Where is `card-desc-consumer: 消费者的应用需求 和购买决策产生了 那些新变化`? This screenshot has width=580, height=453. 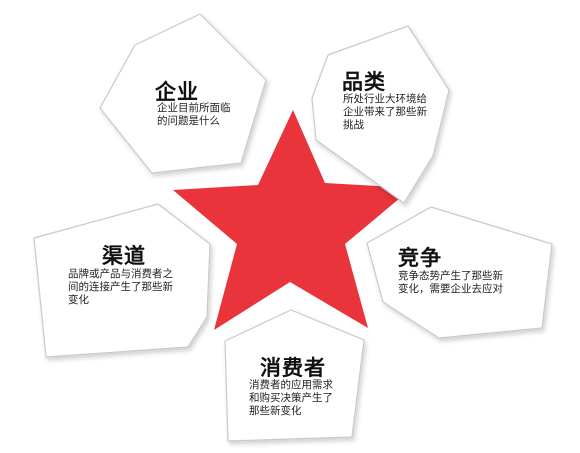
card-desc-consumer: 消费者的应用需求 和购买决策产生了 那些新变化 is located at coordinates (291, 398).